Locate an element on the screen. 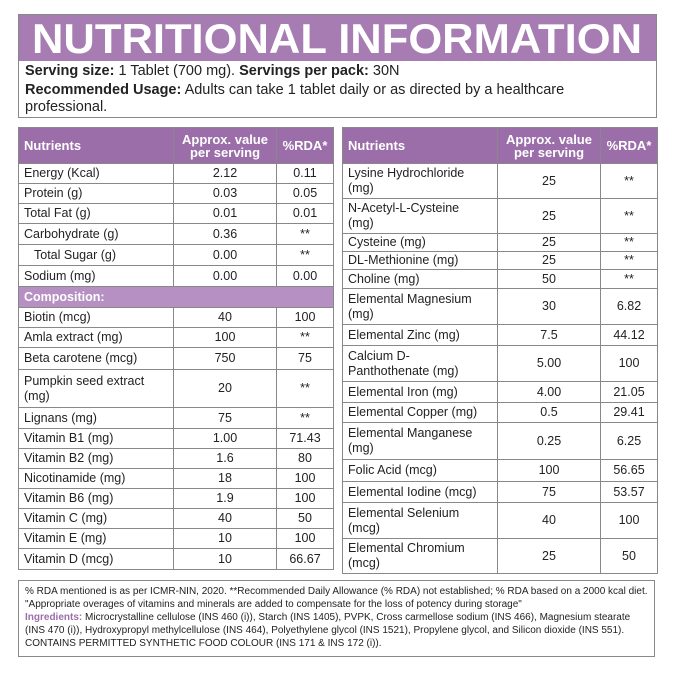 Image resolution: width=675 pixels, height=675 pixels. nutrient-name: Elemental Zinc (mg) is located at coordinates (420, 335).